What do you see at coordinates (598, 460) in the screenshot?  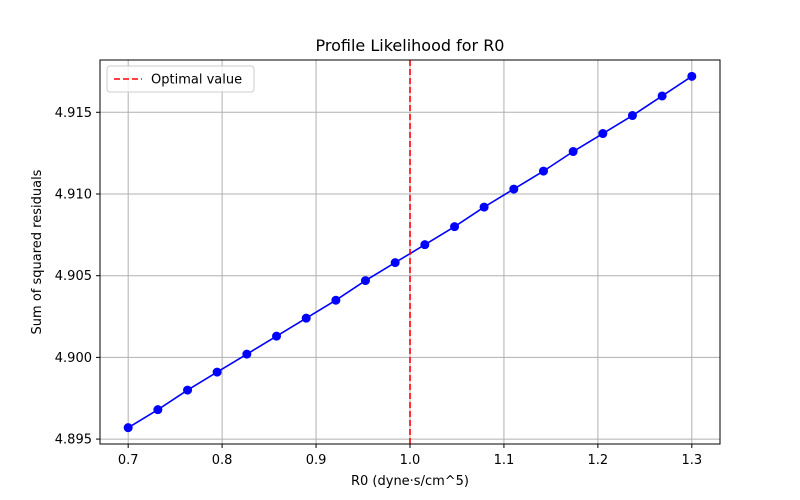 I see `x-tick-label: 1.2` at bounding box center [598, 460].